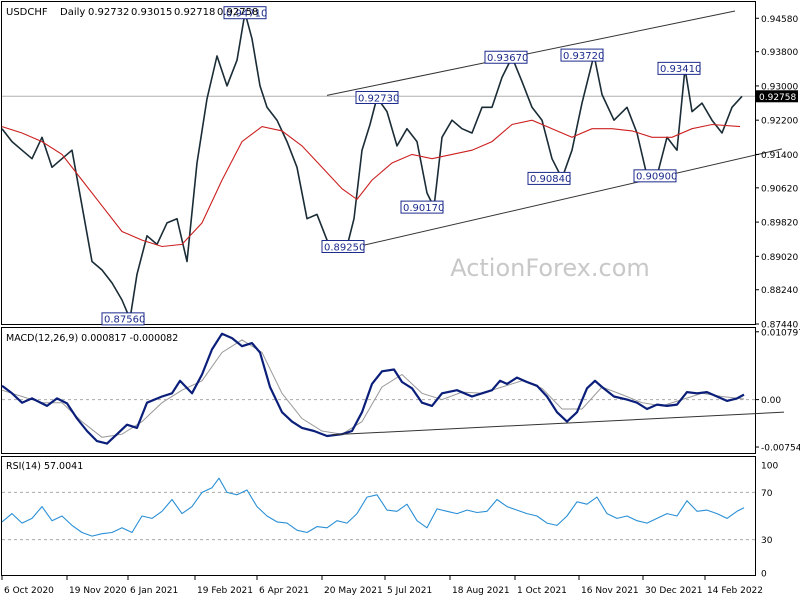  Describe the element at coordinates (409, 591) in the screenshot. I see `x-axis-tick-6: 5 Jul 2021` at that location.